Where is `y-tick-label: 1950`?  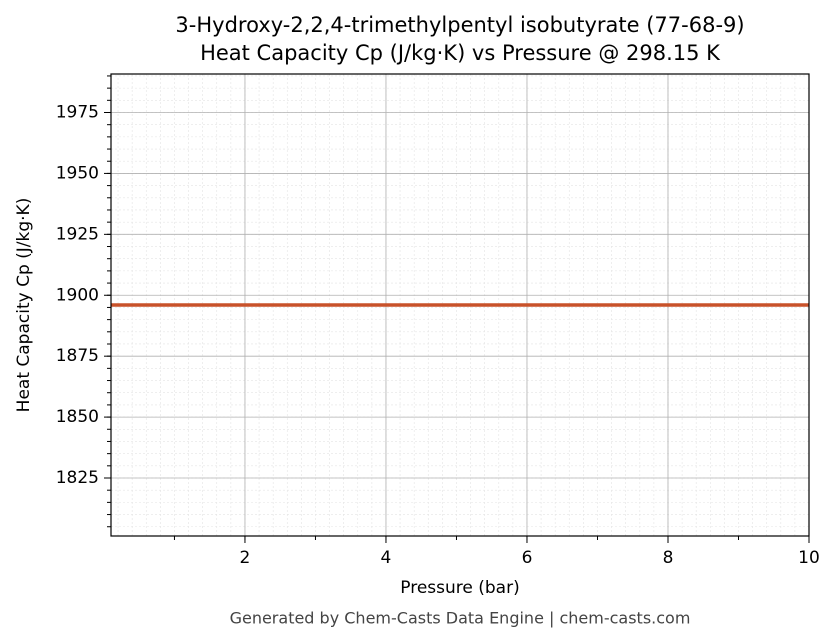 y-tick-label: 1950 is located at coordinates (77, 173).